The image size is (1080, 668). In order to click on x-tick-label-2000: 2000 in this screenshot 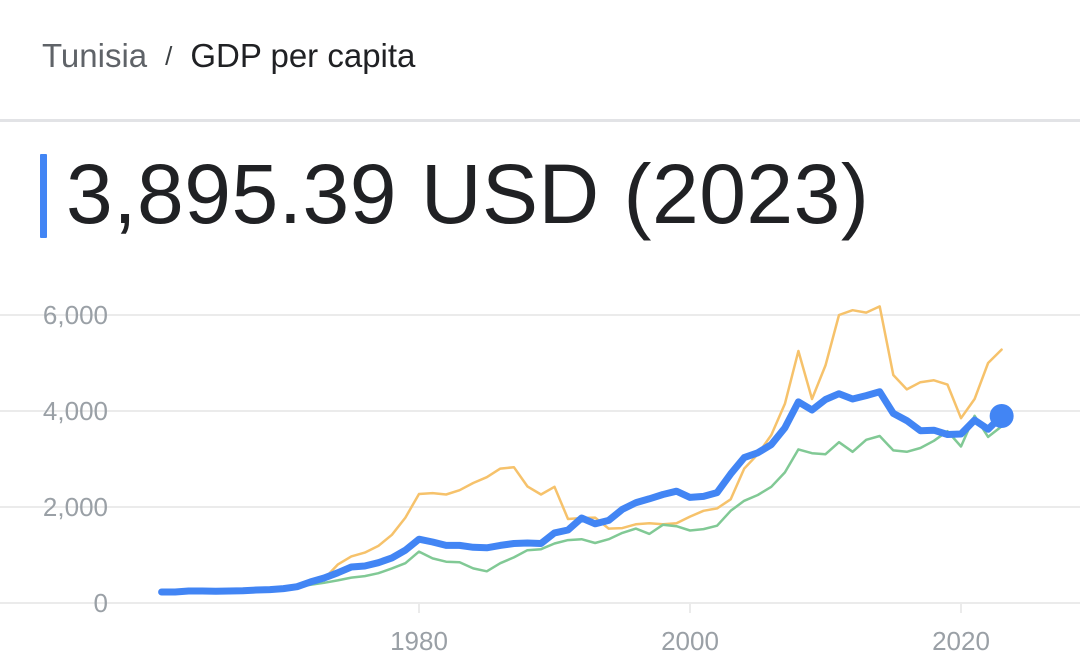, I will do `click(690, 641)`.